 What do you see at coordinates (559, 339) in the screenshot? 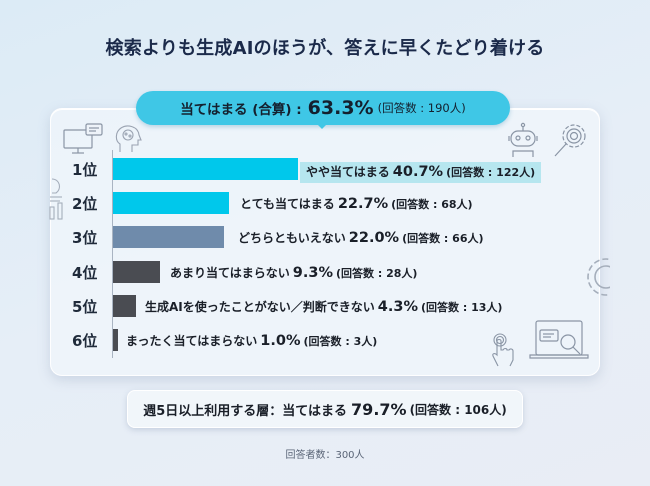
I see `laptop-search-icon` at bounding box center [559, 339].